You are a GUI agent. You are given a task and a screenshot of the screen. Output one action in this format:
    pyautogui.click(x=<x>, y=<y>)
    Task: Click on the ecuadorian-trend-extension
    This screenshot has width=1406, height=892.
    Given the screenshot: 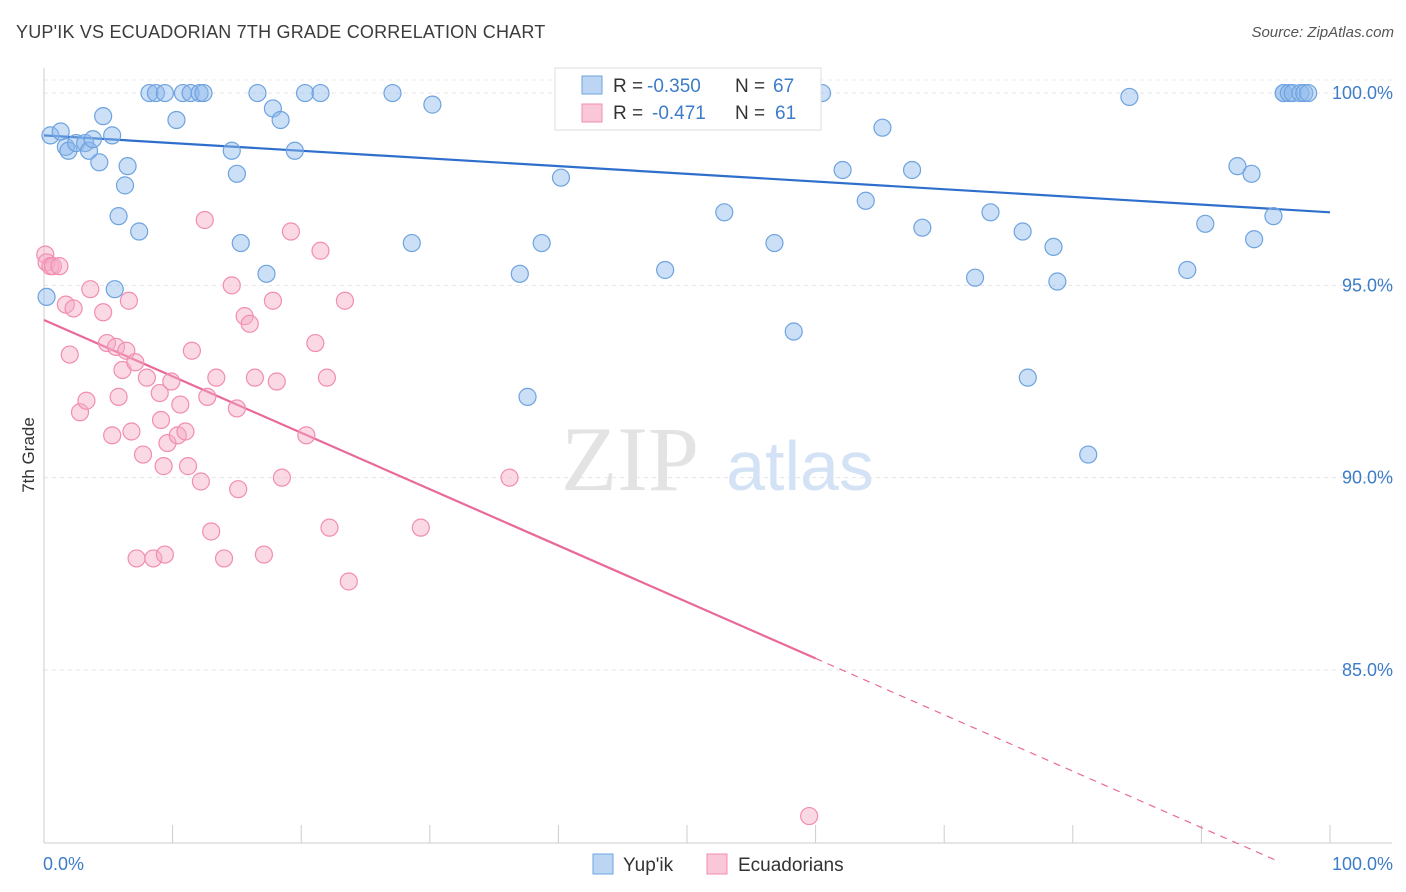 What is the action you would take?
    pyautogui.click(x=1048, y=760)
    